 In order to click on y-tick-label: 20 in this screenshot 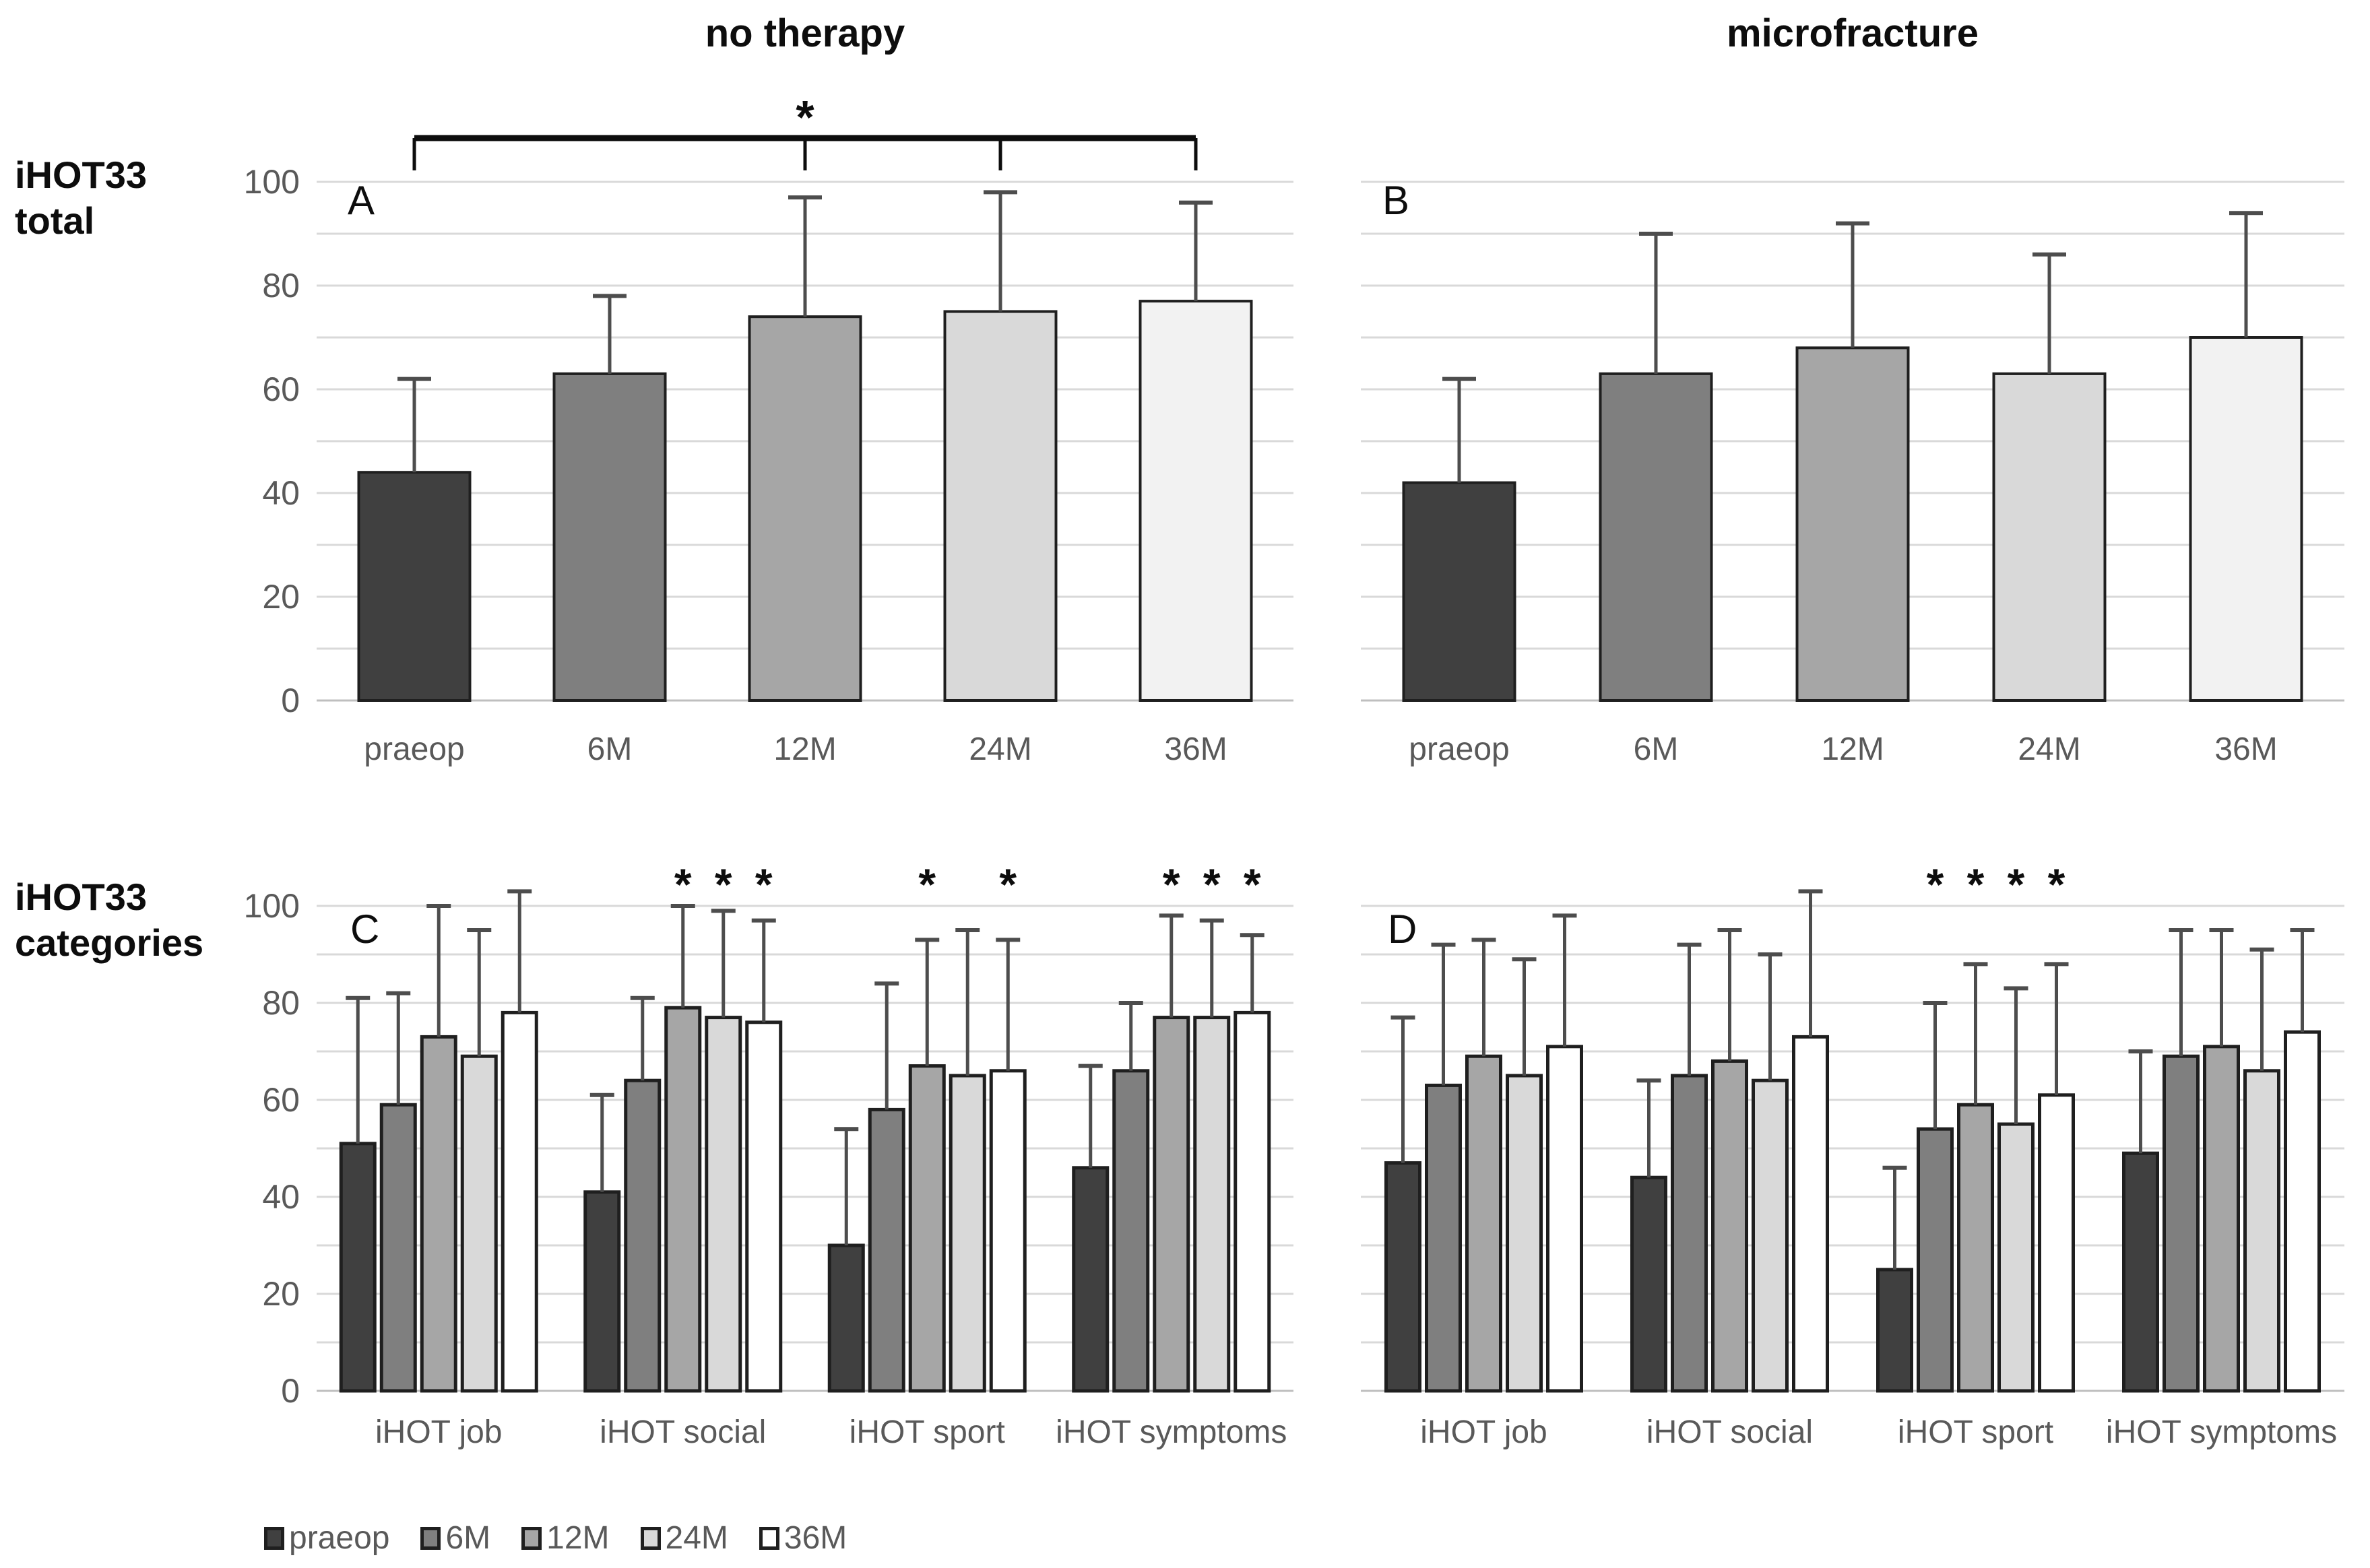, I will do `click(281, 597)`.